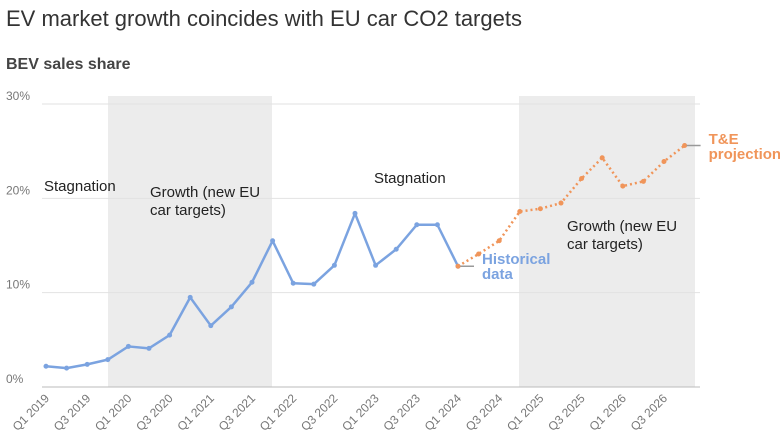  I want to click on x-tick-label: Q3 2021, so click(237, 412).